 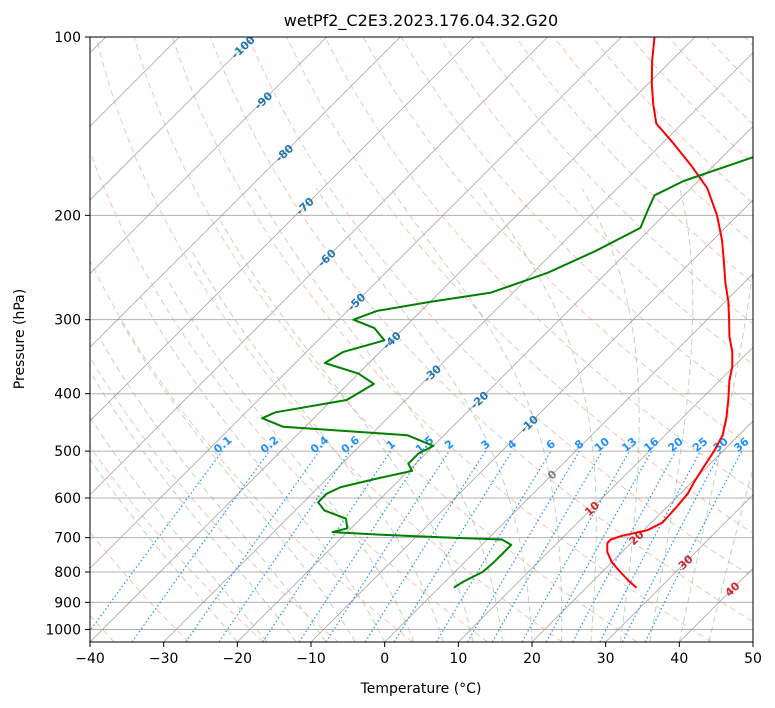 I want to click on x-tick-label: 50, so click(x=753, y=659).